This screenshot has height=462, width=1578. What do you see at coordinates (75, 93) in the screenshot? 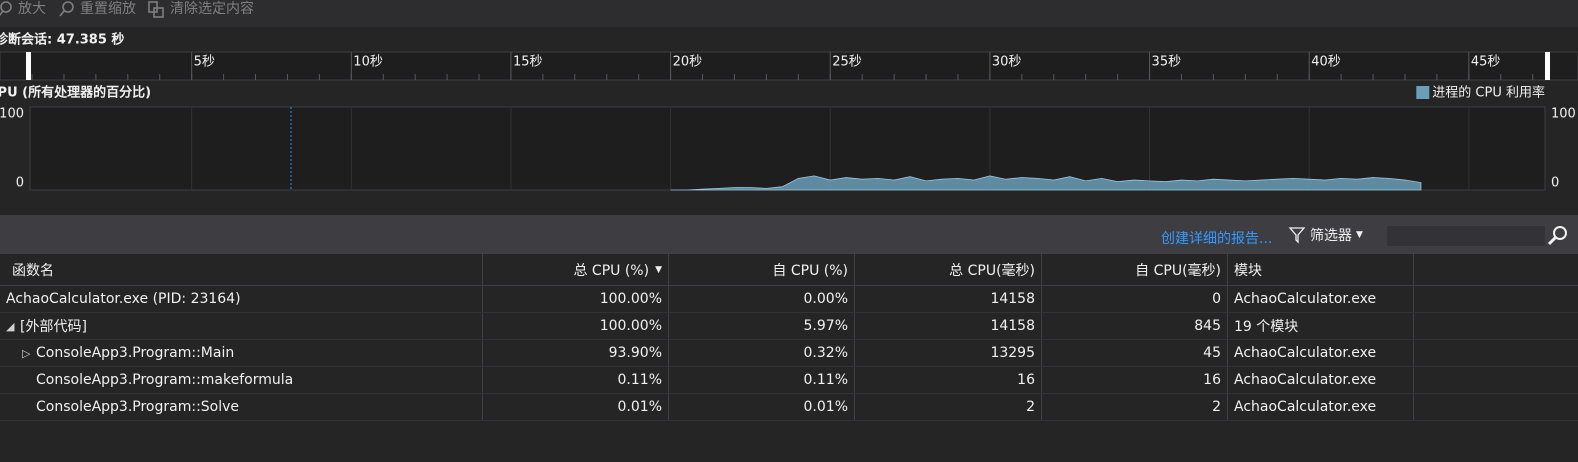
I see `chart-title: CPU (所有处理器的百分比)` at bounding box center [75, 93].